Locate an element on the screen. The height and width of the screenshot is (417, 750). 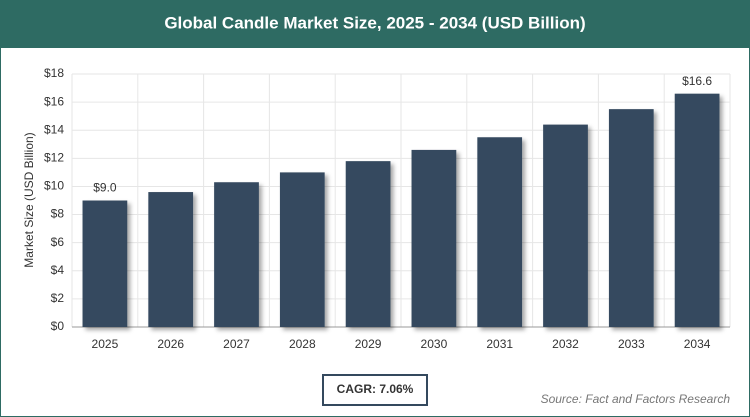
y-tick-label: $10 is located at coordinates (54, 186).